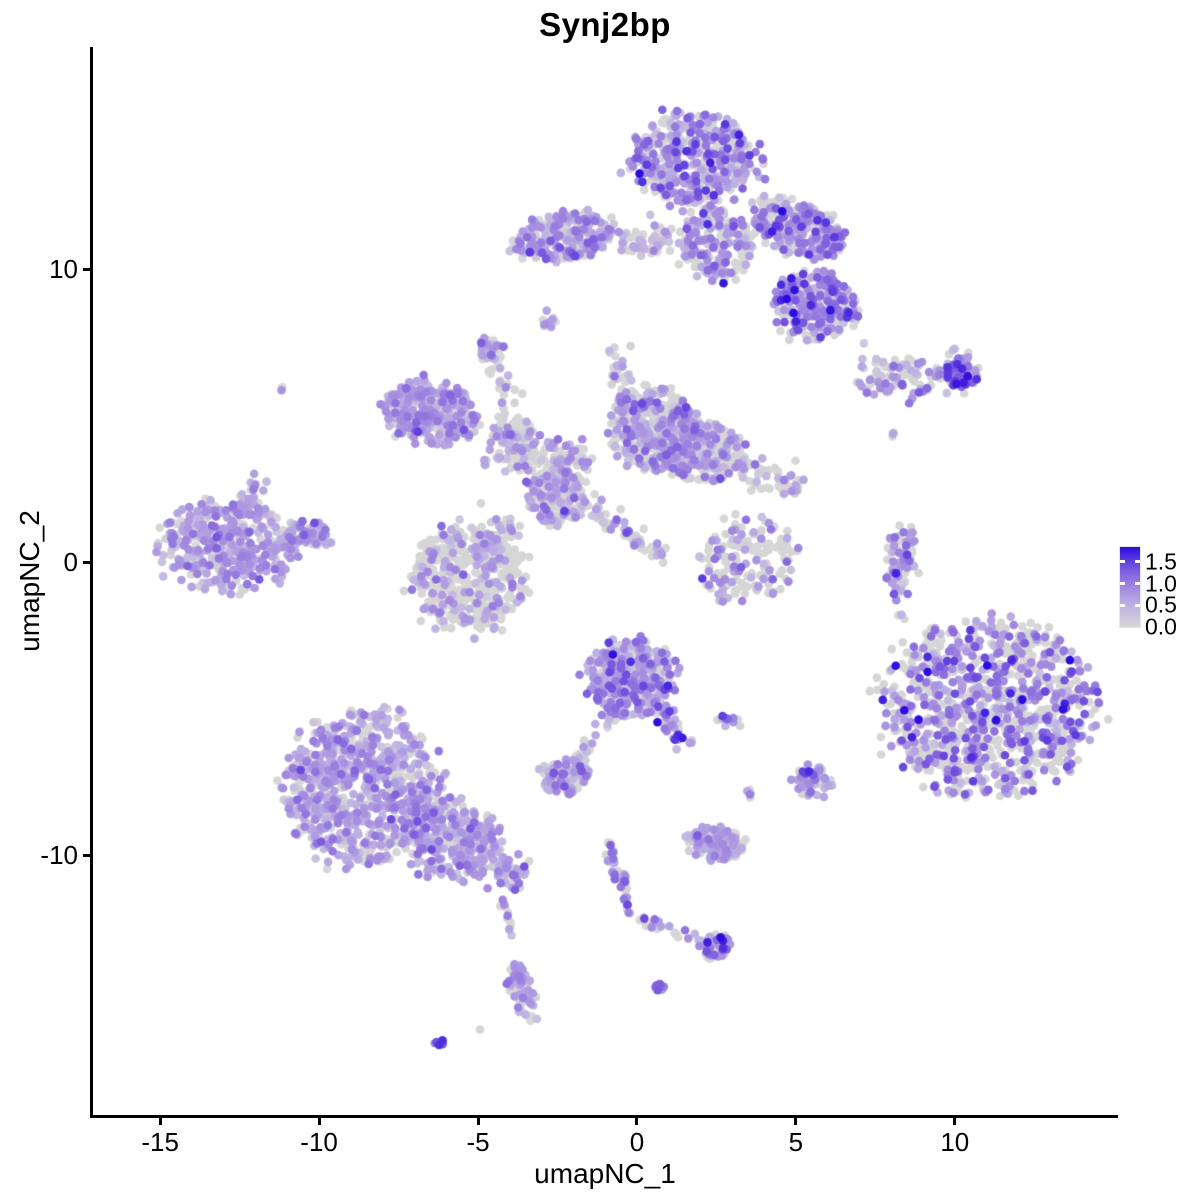 Image resolution: width=1200 pixels, height=1200 pixels. Describe the element at coordinates (1130, 587) in the screenshot. I see `legend-colorbar` at that location.